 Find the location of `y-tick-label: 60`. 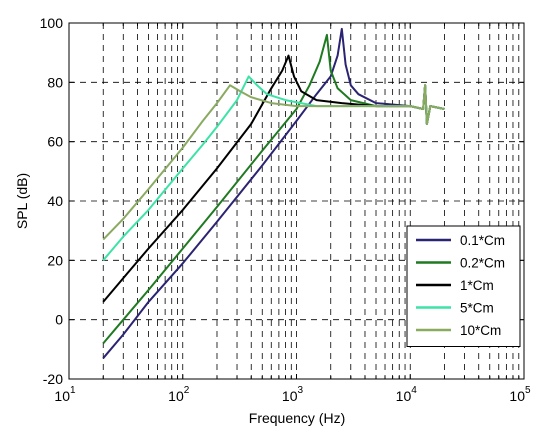

y-tick-label: 60 is located at coordinates (55, 142).